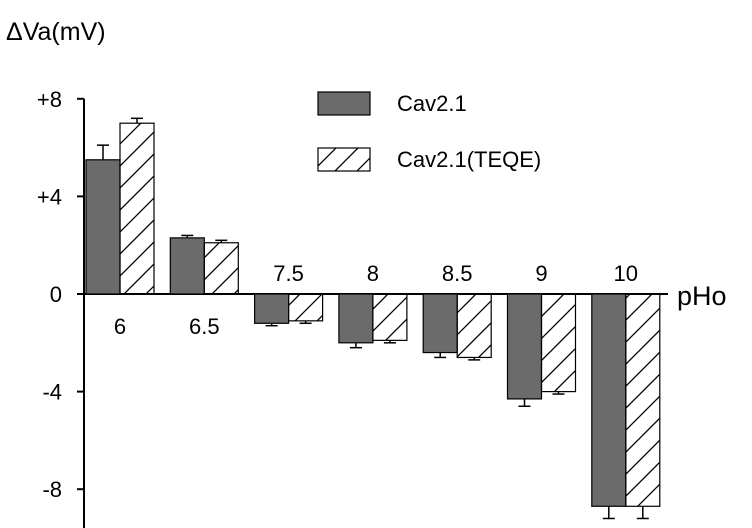 The image size is (752, 528). Describe the element at coordinates (541, 273) in the screenshot. I see `category-label: 9` at that location.